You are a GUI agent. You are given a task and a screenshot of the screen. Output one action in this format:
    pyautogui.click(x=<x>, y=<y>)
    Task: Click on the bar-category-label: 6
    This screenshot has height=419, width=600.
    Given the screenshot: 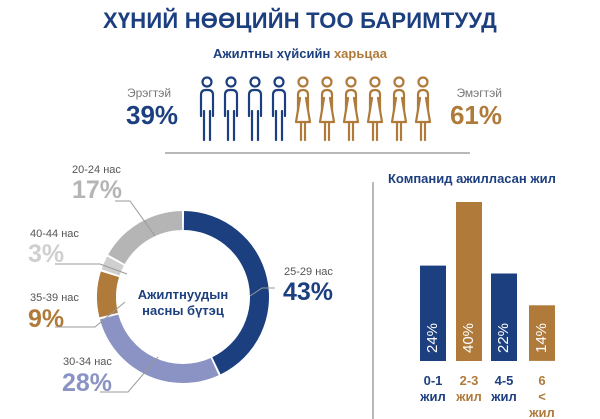 What is the action you would take?
    pyautogui.click(x=541, y=380)
    